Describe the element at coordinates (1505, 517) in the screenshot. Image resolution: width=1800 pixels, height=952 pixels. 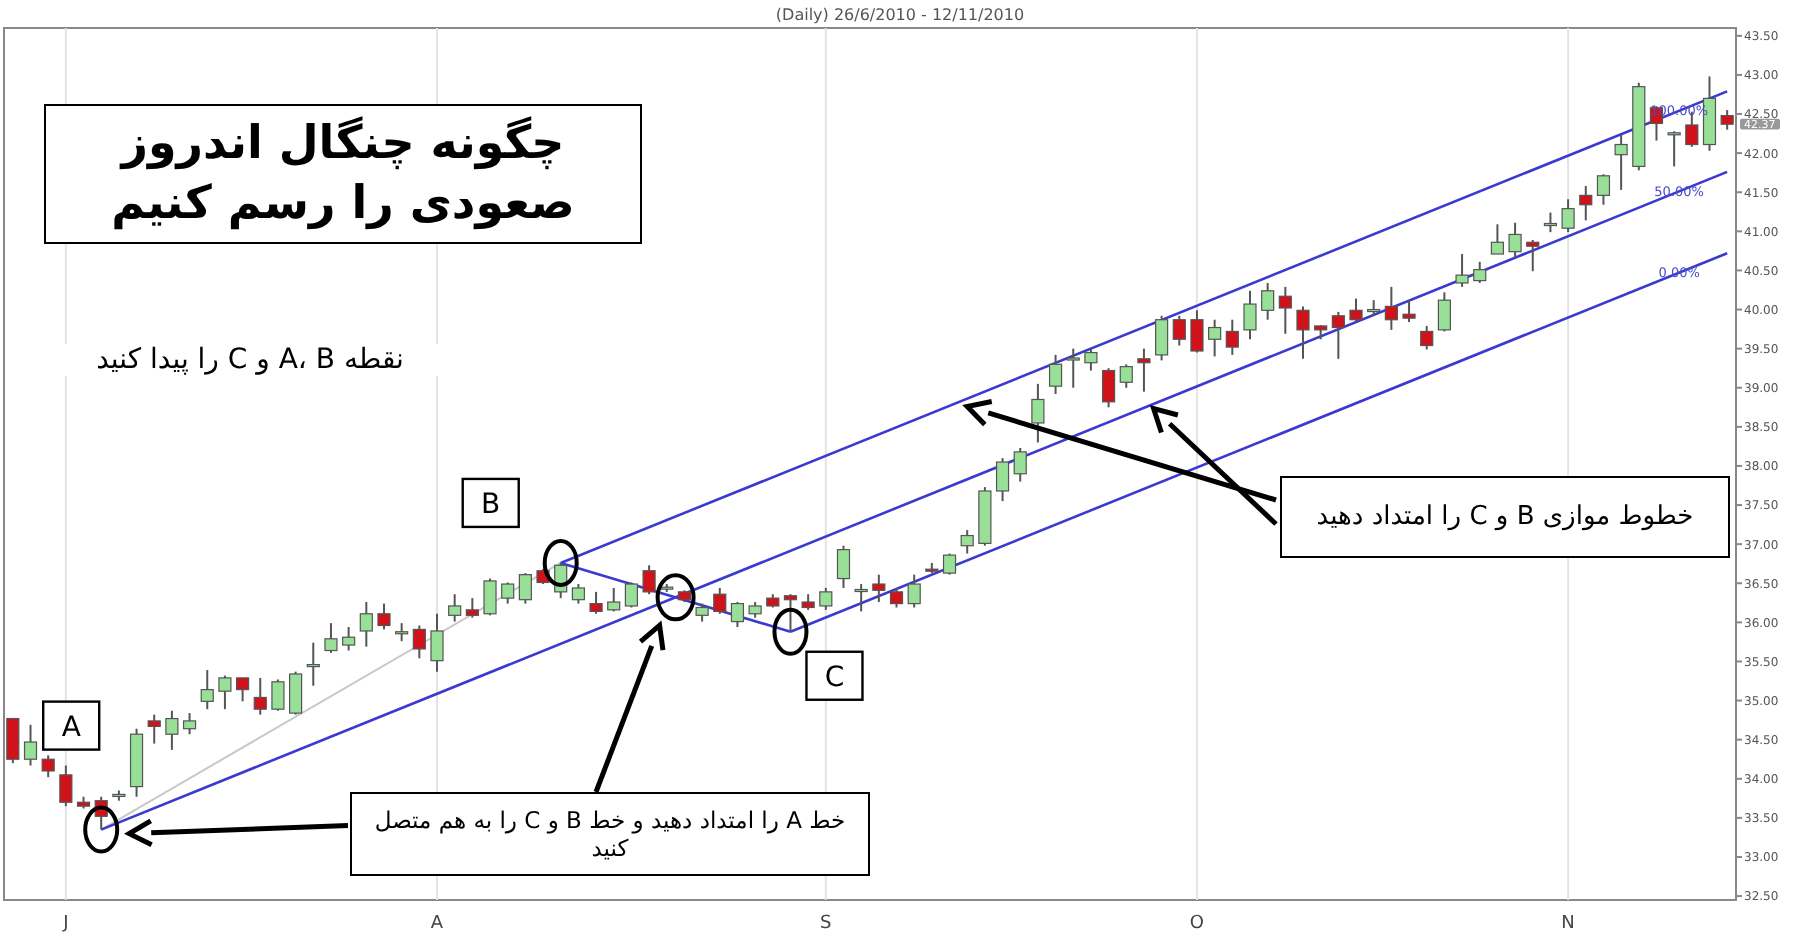
I see `annotation: خطوط موازی B و C را امتداد دهید` at that location.